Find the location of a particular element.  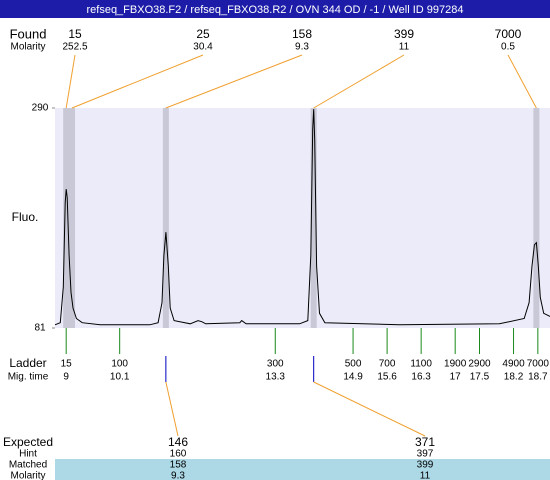

mig-time: 17 is located at coordinates (456, 377).